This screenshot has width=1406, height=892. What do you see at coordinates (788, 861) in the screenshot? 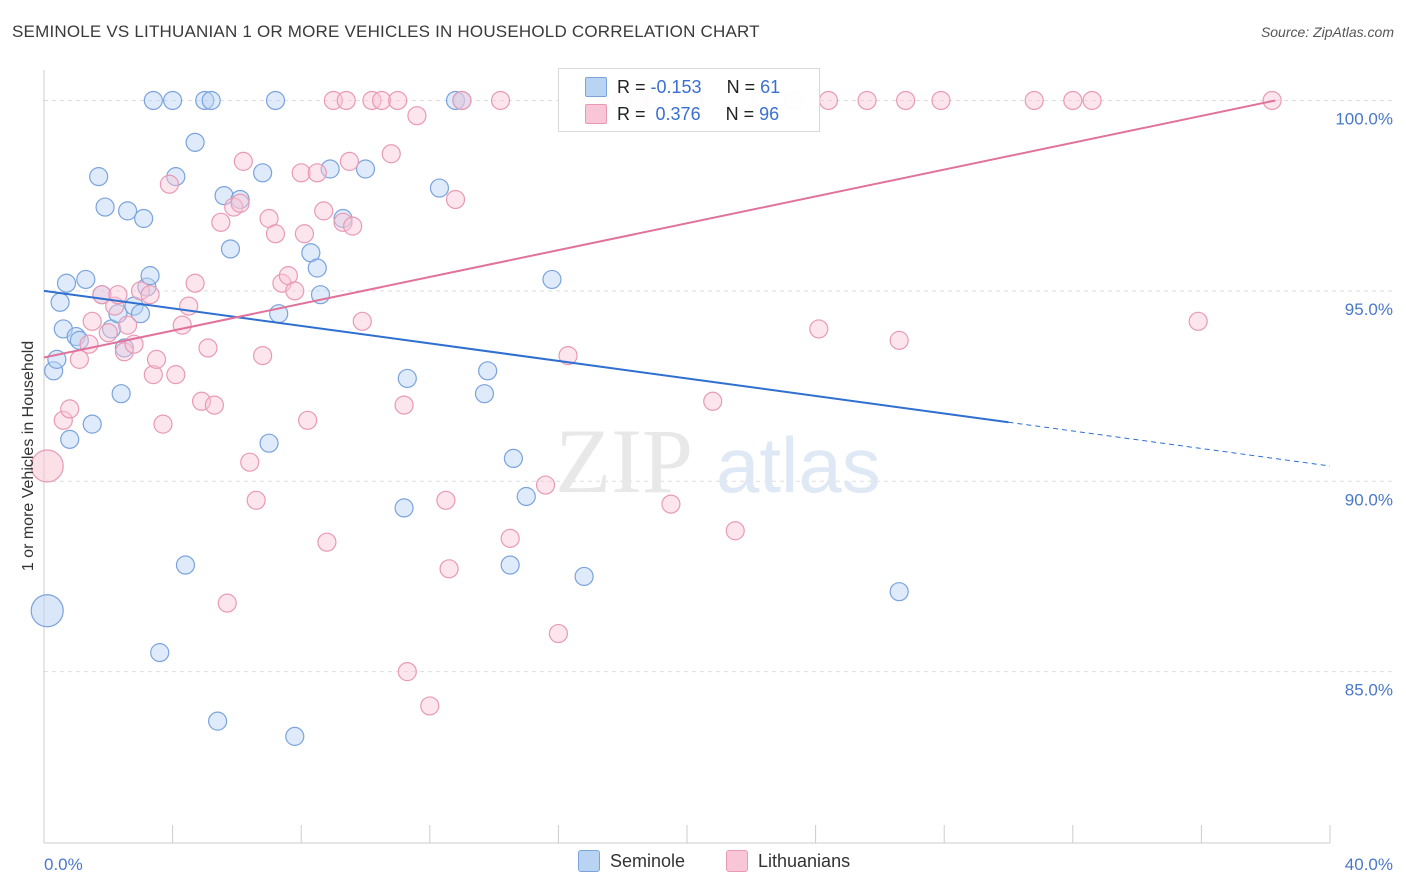
I see `bottom-legend-lithuanians: Lithuanians` at bounding box center [788, 861].